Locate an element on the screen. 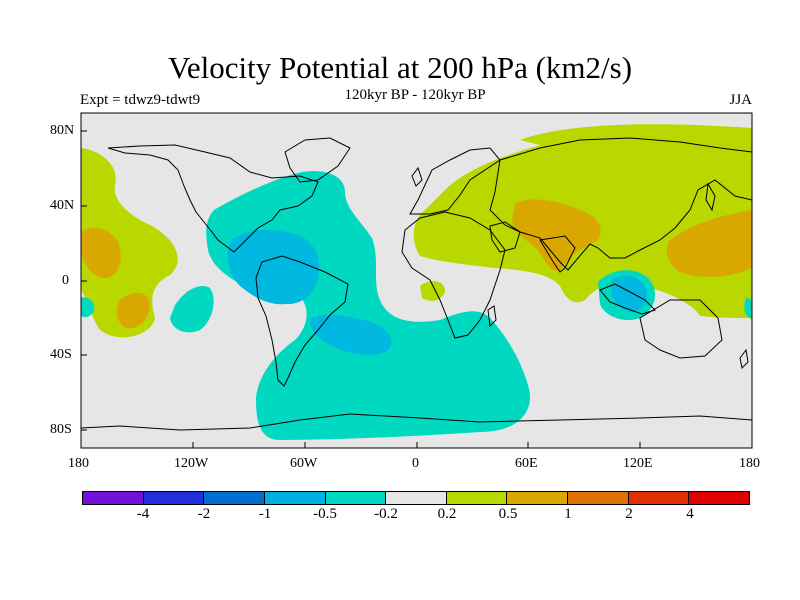 Image resolution: width=800 pixels, height=600 pixels. colorbar-label: 0.5 is located at coordinates (508, 514).